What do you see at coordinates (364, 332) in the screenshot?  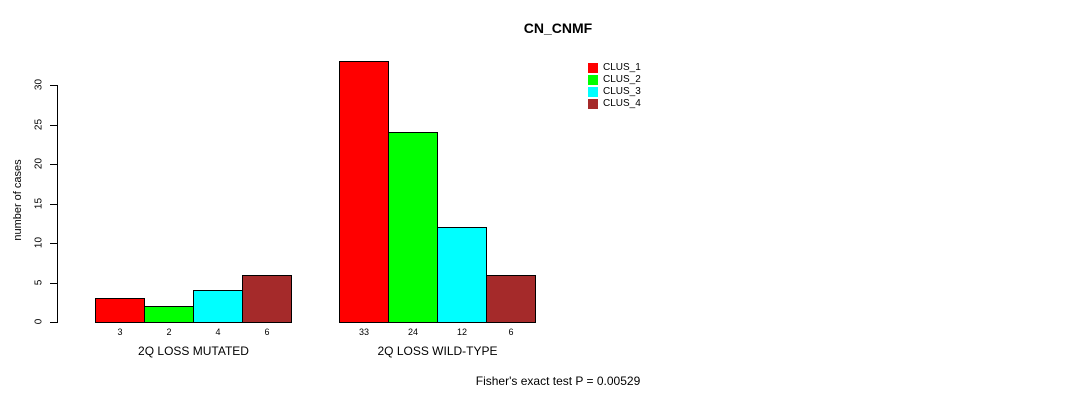 I see `bar-value-label: 33` at bounding box center [364, 332].